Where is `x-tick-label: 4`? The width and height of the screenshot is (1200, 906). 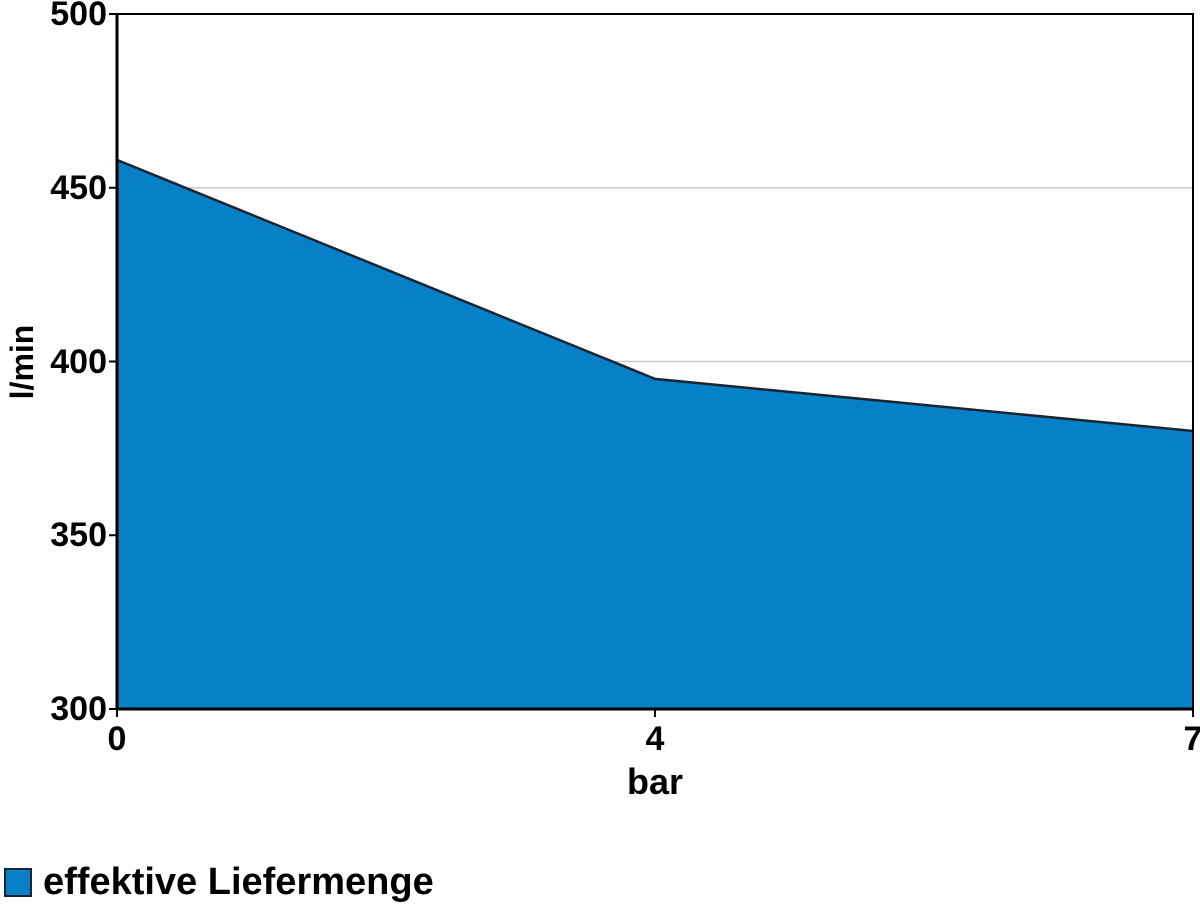
x-tick-label: 4 is located at coordinates (655, 739).